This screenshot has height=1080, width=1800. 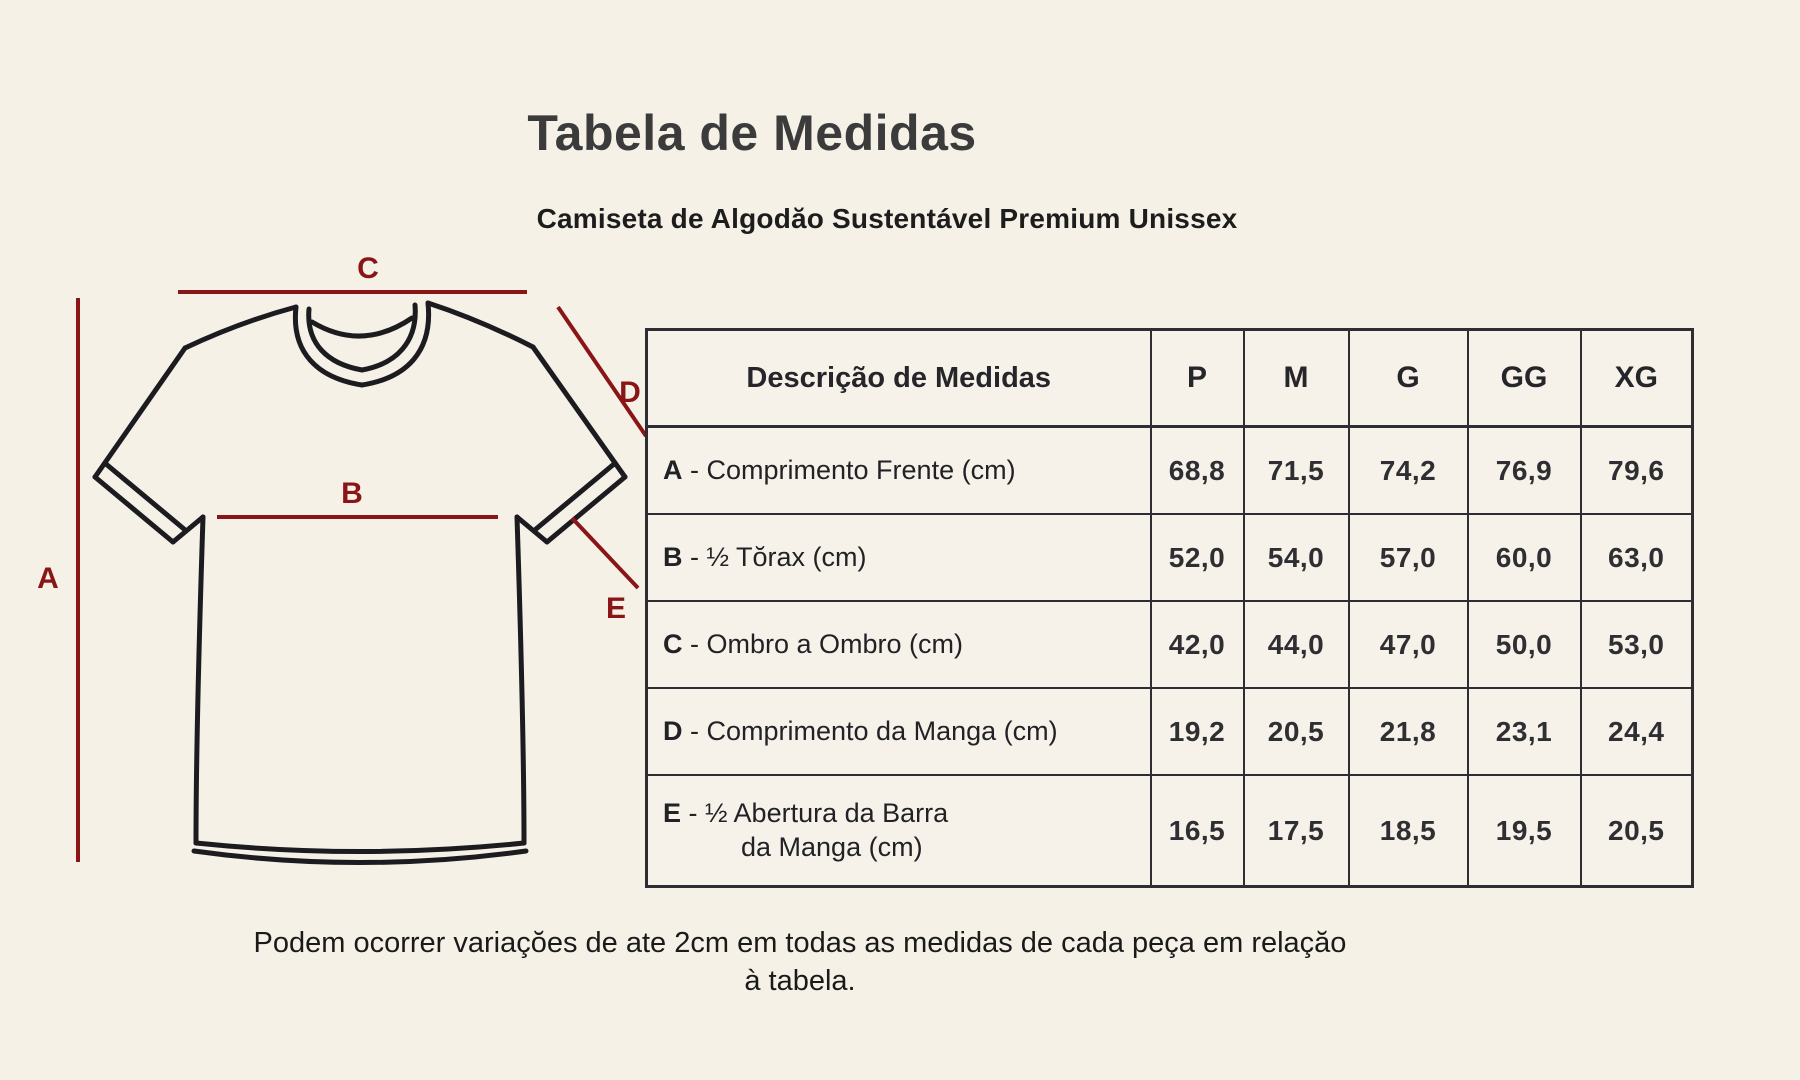 What do you see at coordinates (1408, 831) in the screenshot?
I see `value-e-g: 18,5` at bounding box center [1408, 831].